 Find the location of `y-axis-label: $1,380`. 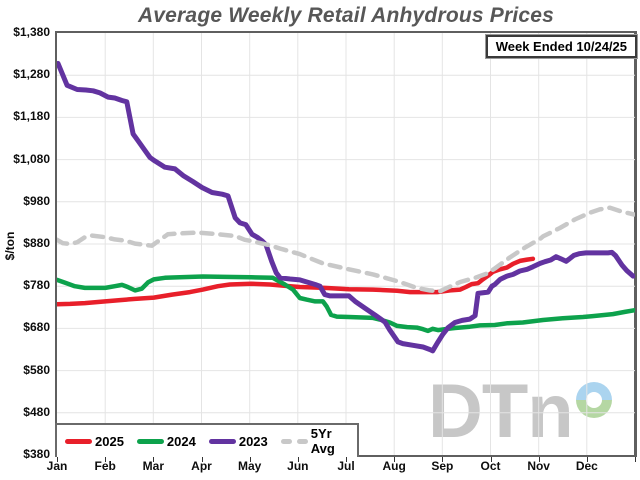

y-axis-label: $1,380 is located at coordinates (31, 32).